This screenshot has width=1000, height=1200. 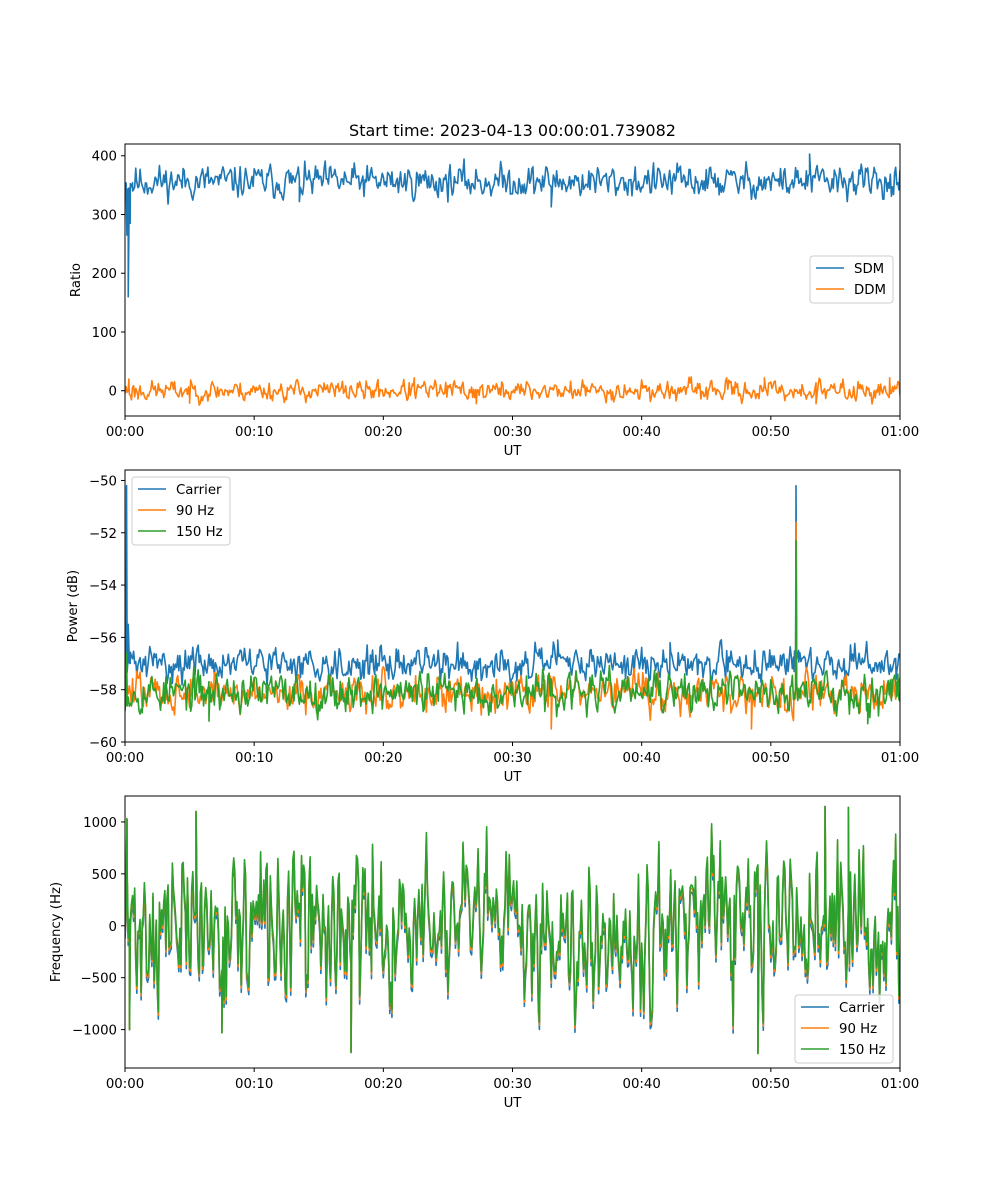 What do you see at coordinates (104, 875) in the screenshot?
I see `y-tick-label: 500` at bounding box center [104, 875].